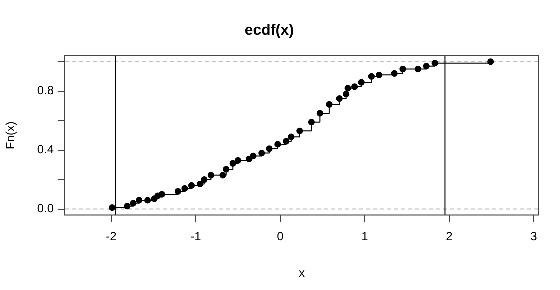 This screenshot has height=290, width=560. What do you see at coordinates (365, 237) in the screenshot?
I see `x-tick-label: 1` at bounding box center [365, 237].